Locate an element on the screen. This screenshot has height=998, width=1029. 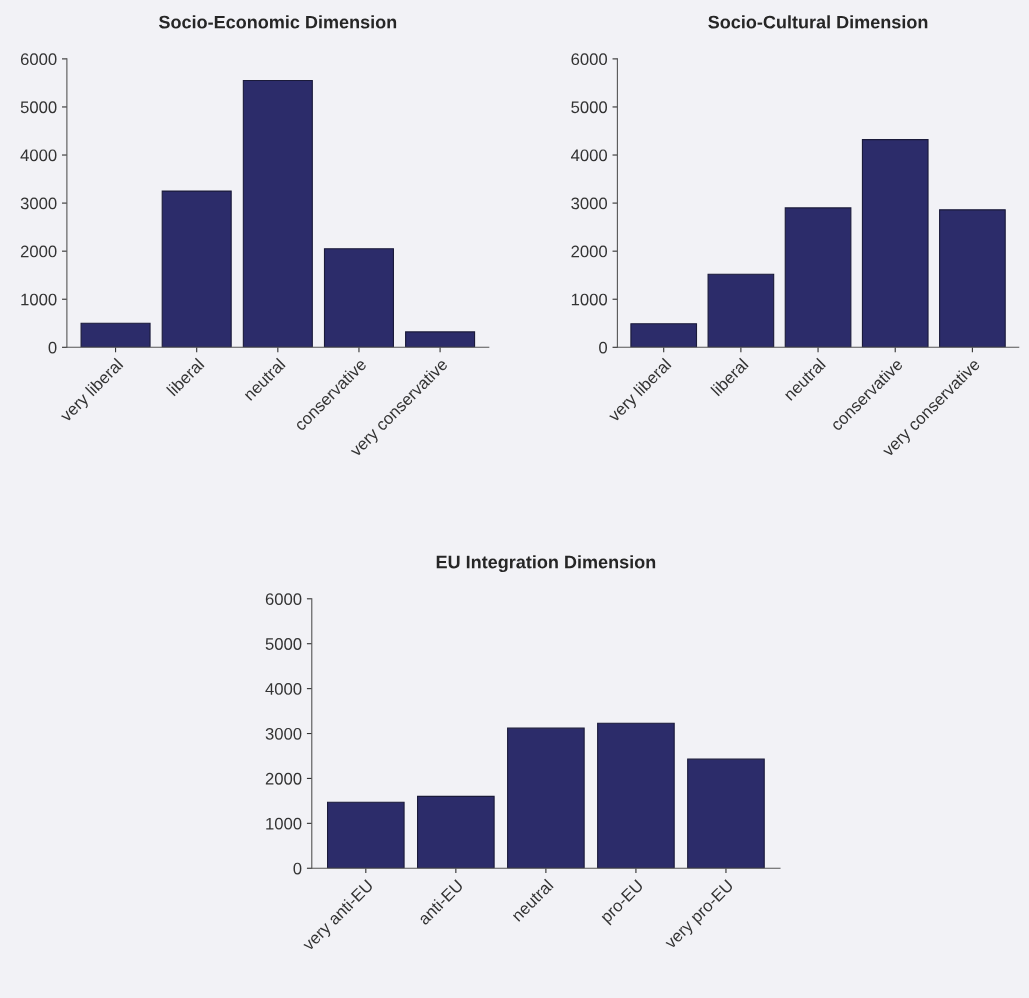
chart-title: Socio-Cultural Dimension is located at coordinates (818, 22).